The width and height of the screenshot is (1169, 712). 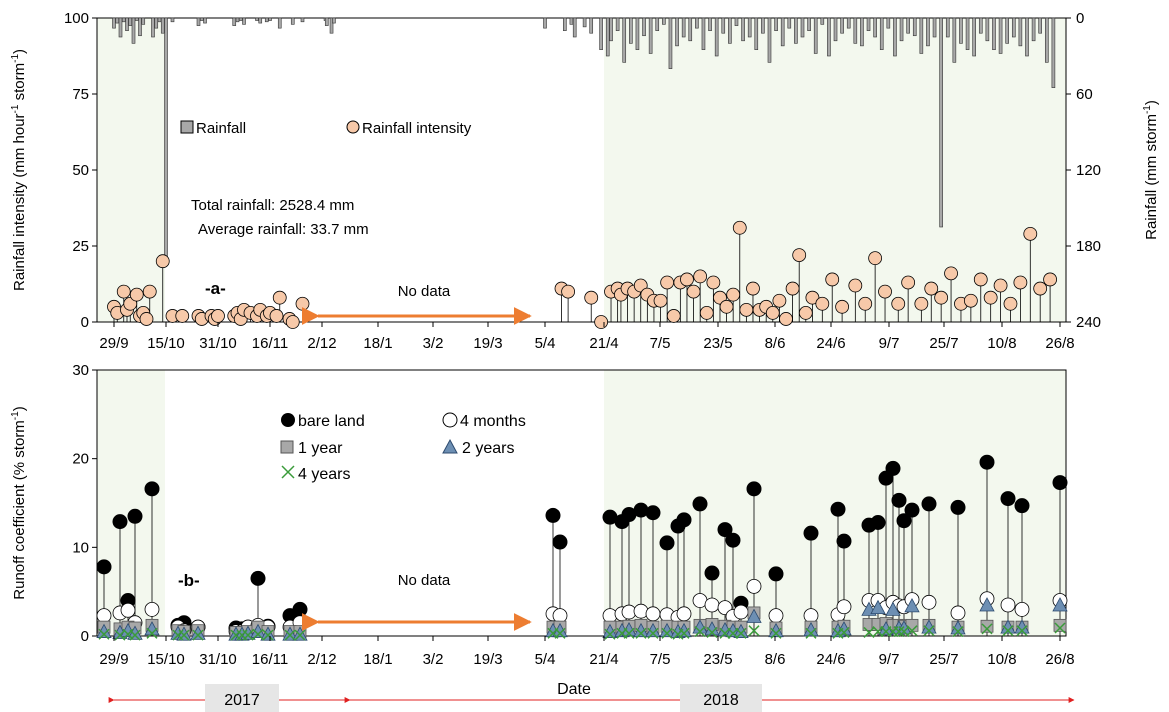 I want to click on average-rainfall-annotation: Average rainfall: 33.7 mm, so click(x=283, y=229).